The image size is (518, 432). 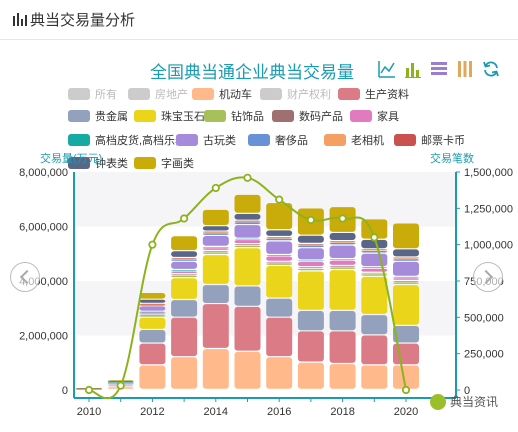 What do you see at coordinates (43, 337) in the screenshot?
I see `y-left-tick-label: 2,000,000` at bounding box center [43, 337].